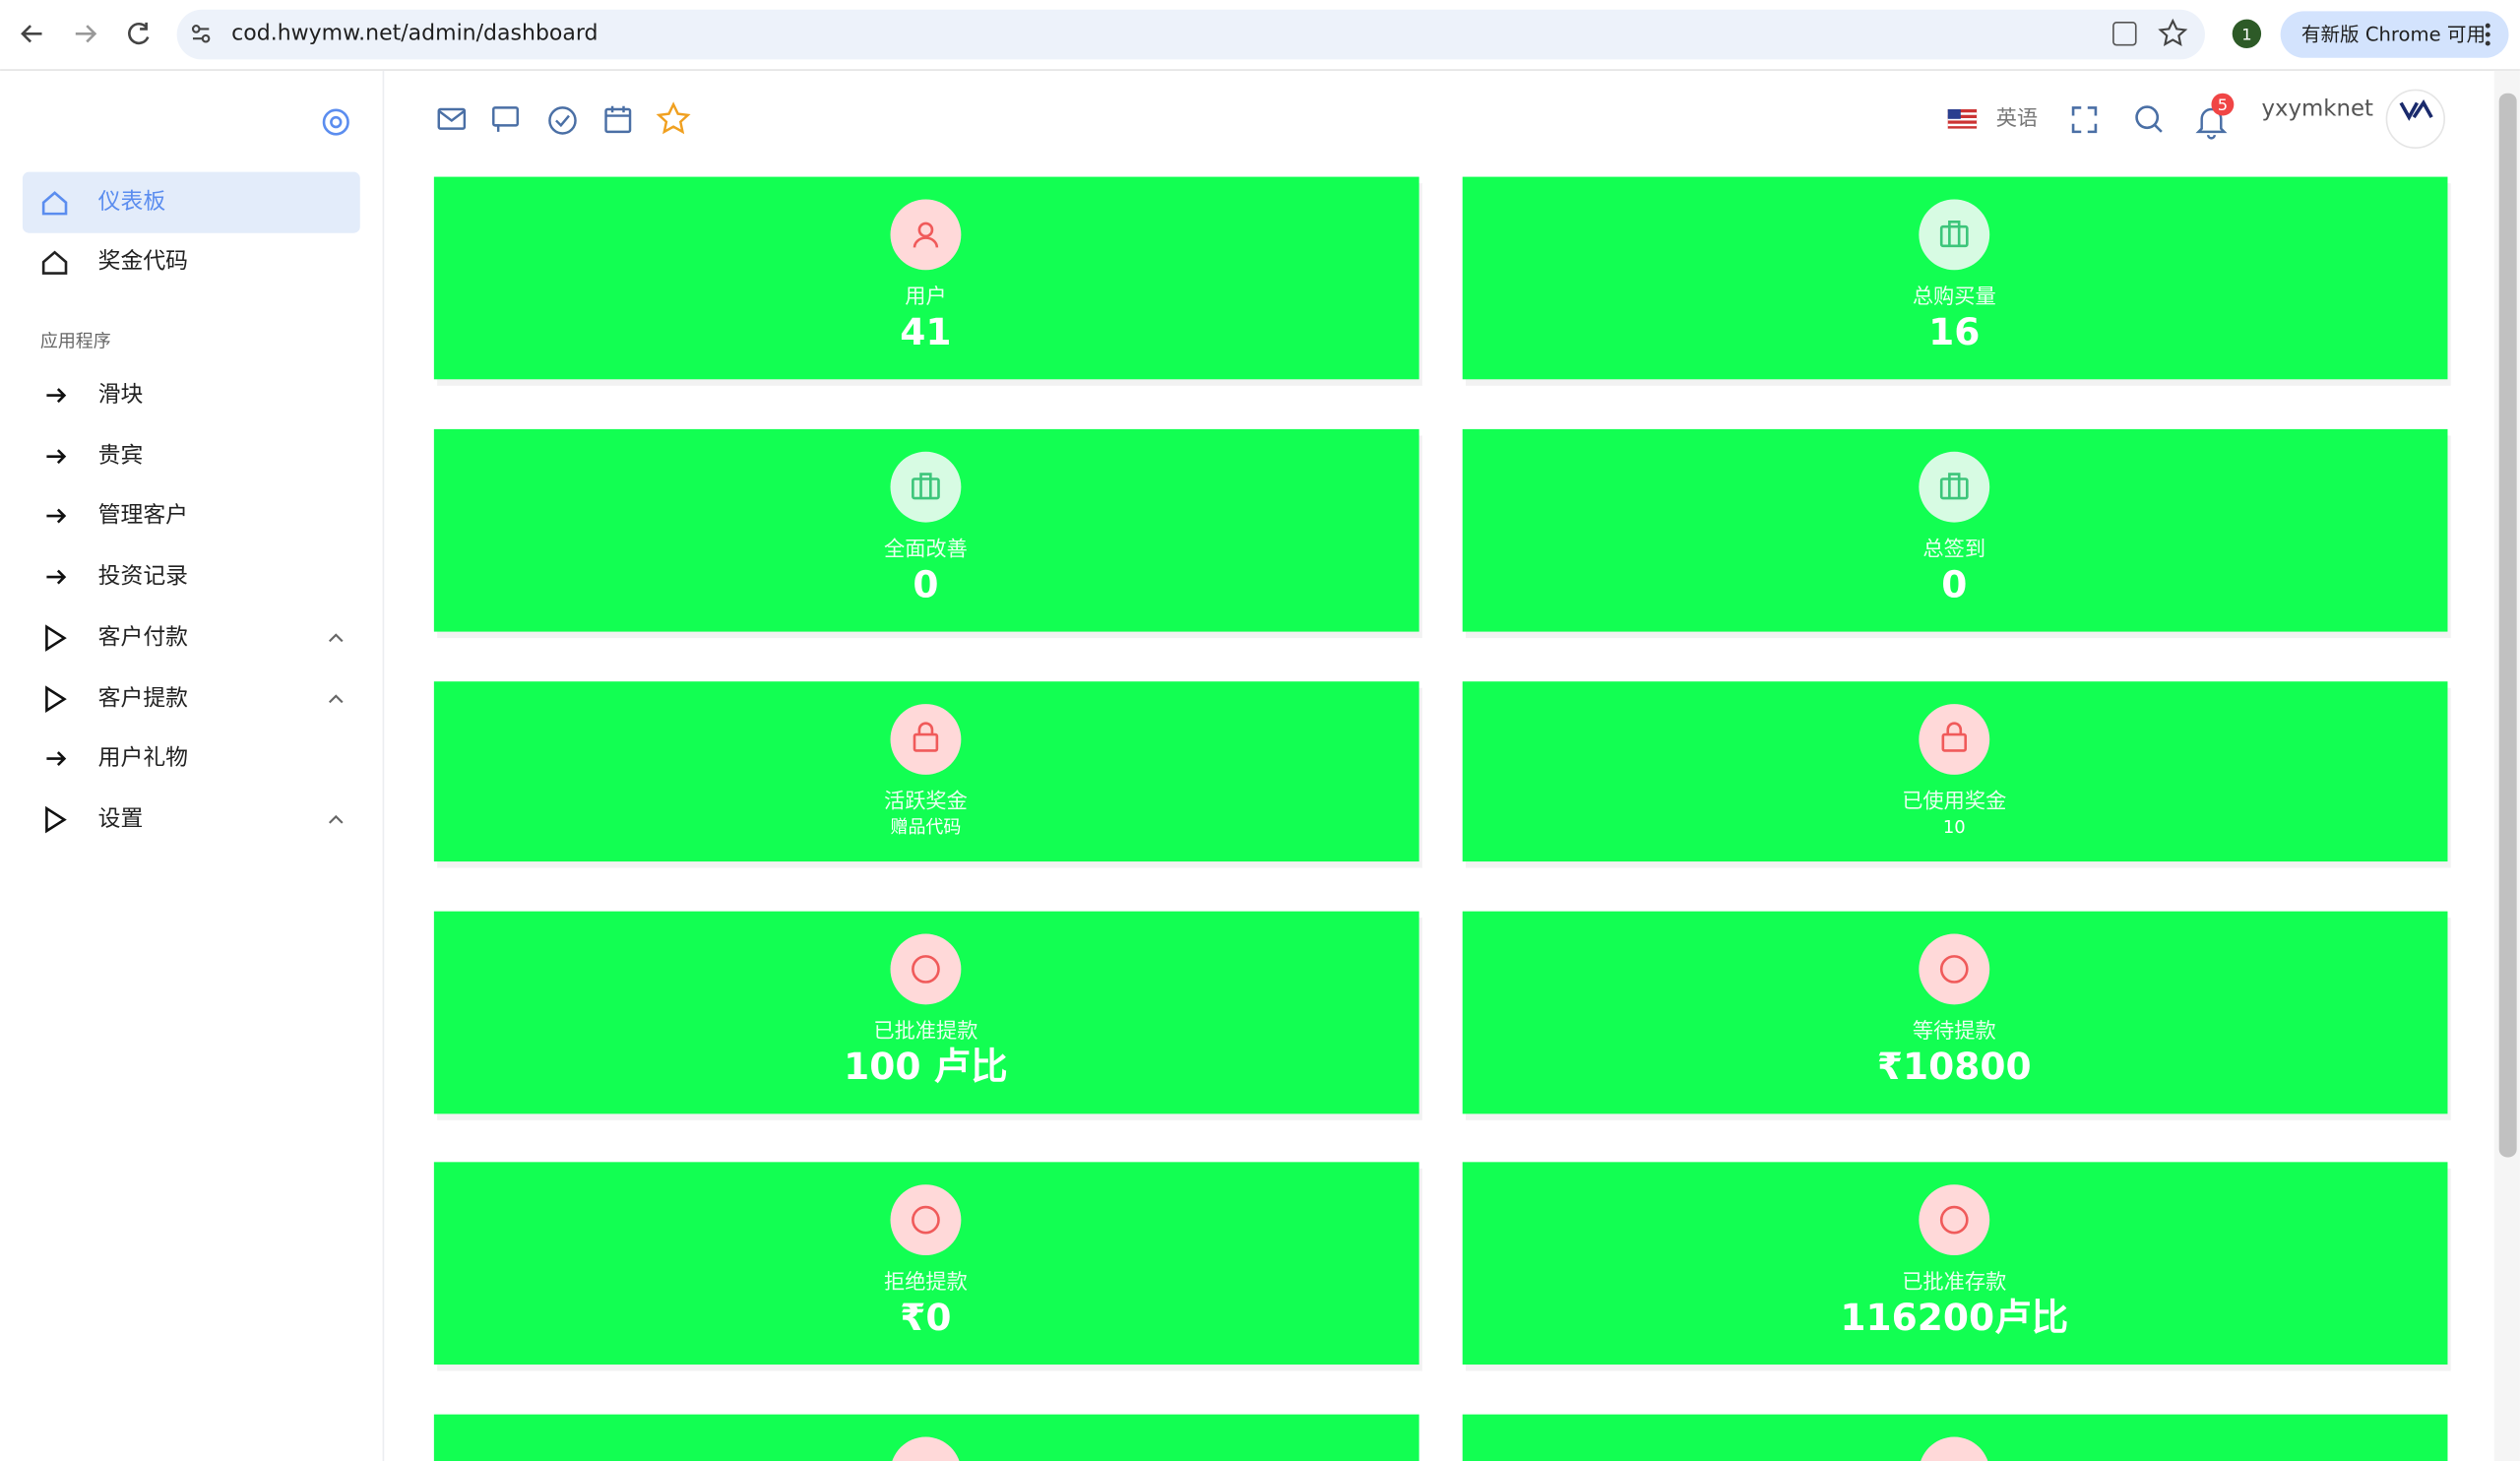  Describe the element at coordinates (925, 1031) in the screenshot. I see `card-label: 已批准提款` at that location.